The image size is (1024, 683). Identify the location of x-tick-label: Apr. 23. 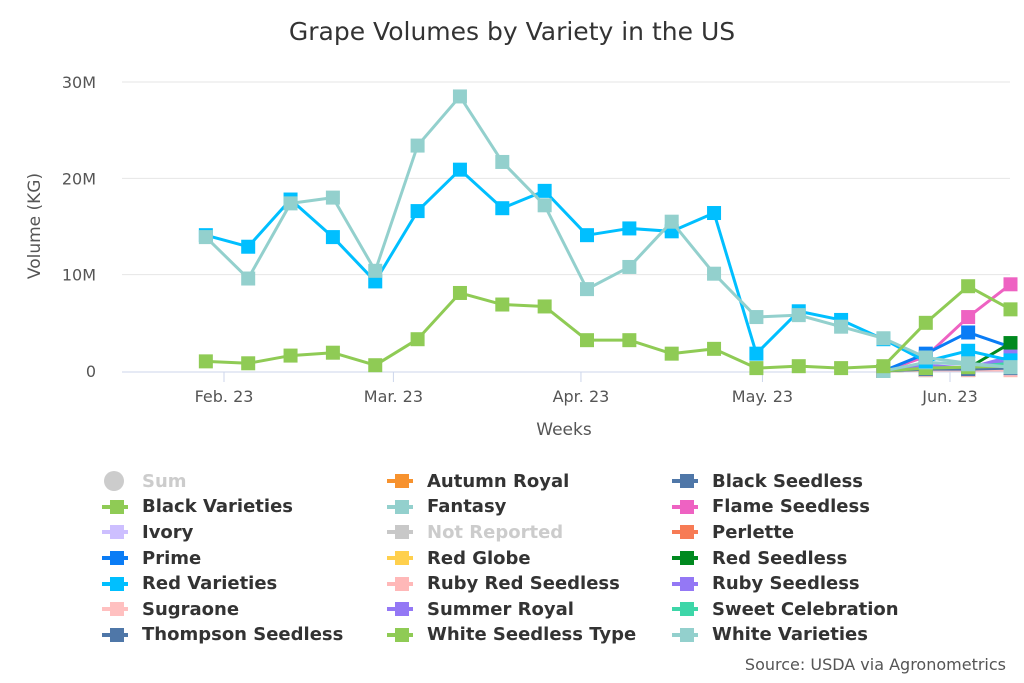
(581, 396).